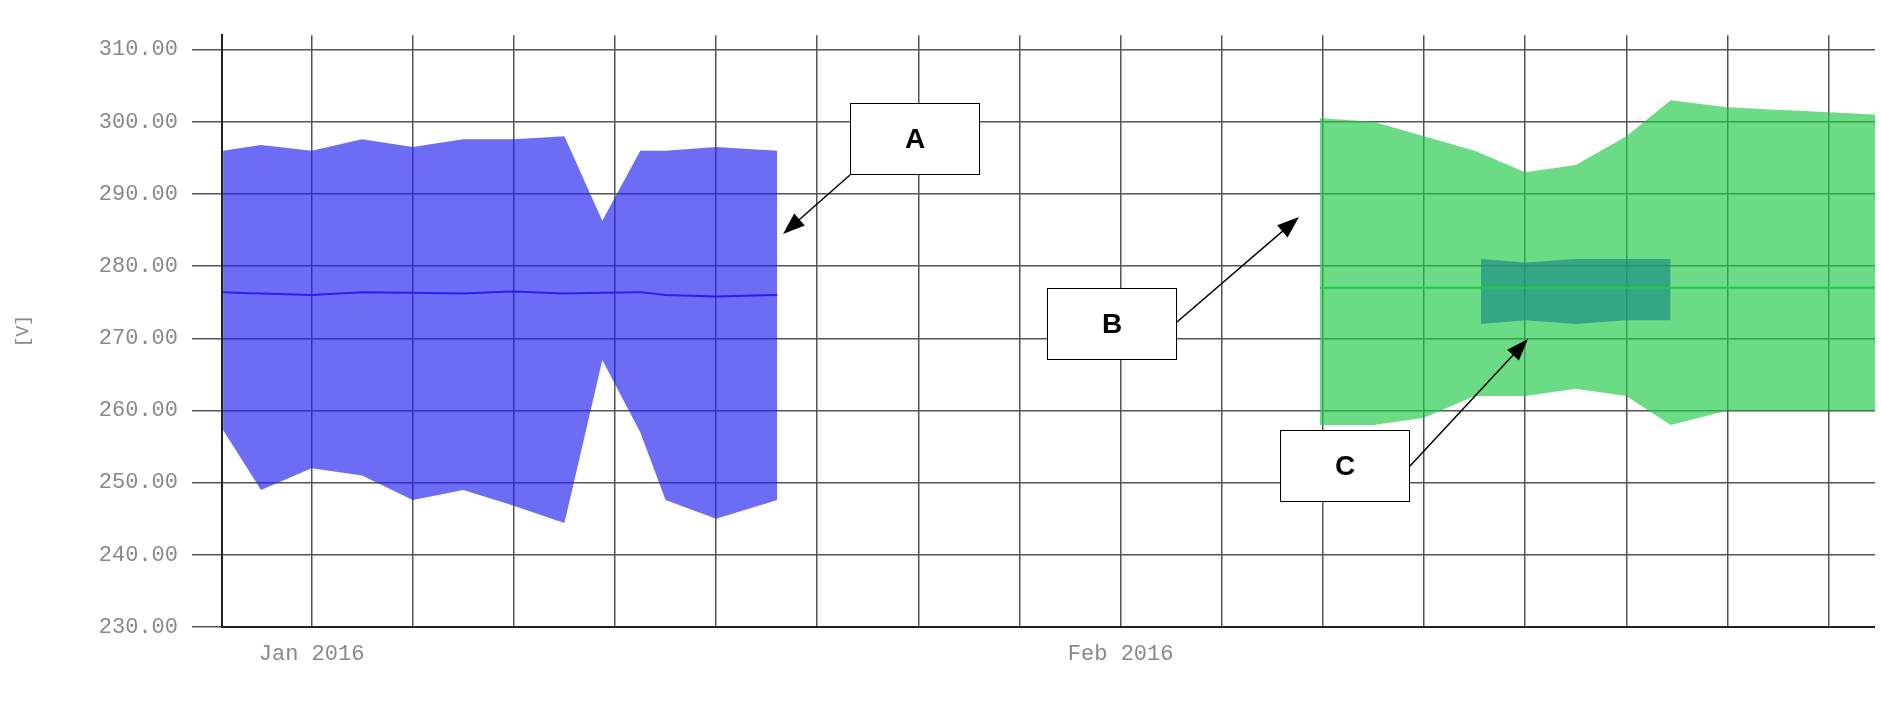 The image size is (1881, 702). I want to click on y-tick-label: 240.00, so click(138, 555).